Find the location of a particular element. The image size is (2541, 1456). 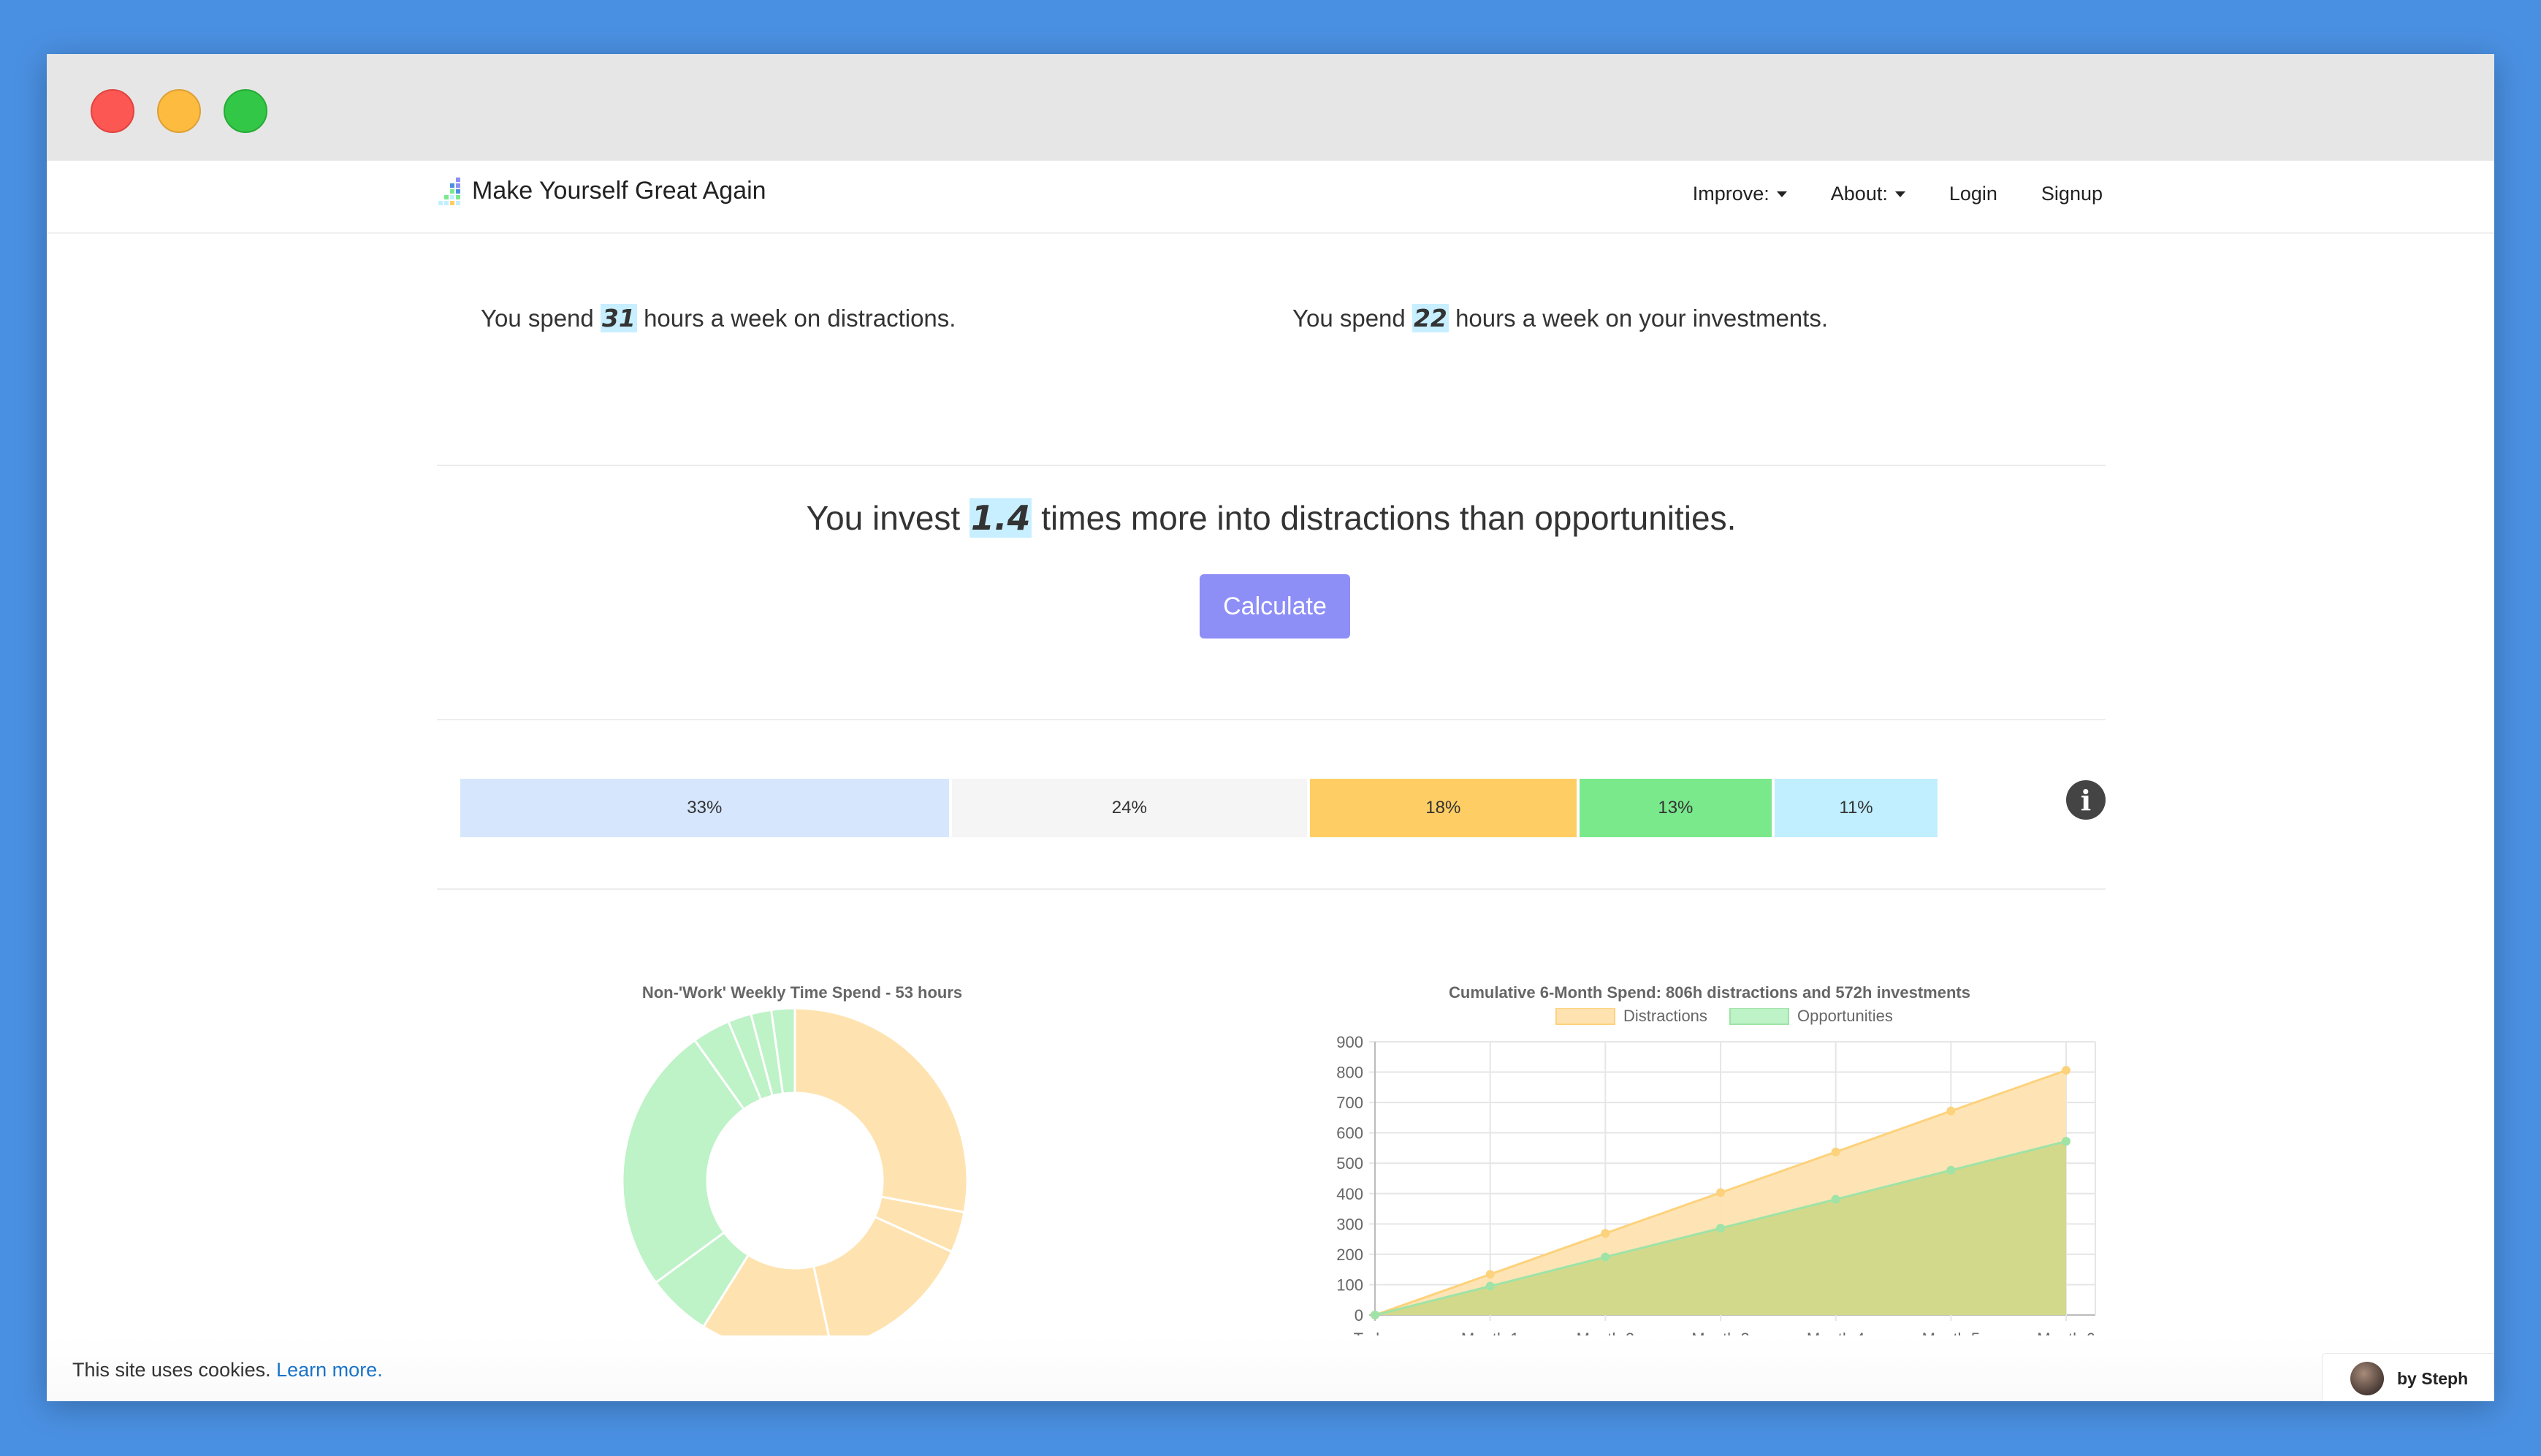

investments-suffix: hours a week on your investments. is located at coordinates (1641, 318).